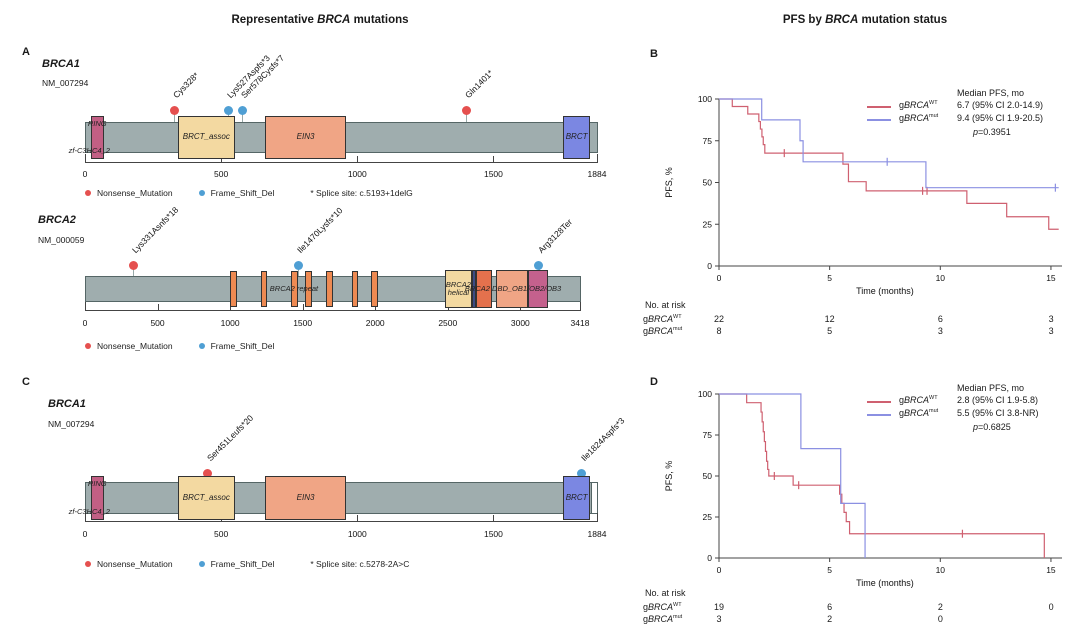 The image size is (1090, 642). I want to click on panel-label-c: C, so click(26, 382).